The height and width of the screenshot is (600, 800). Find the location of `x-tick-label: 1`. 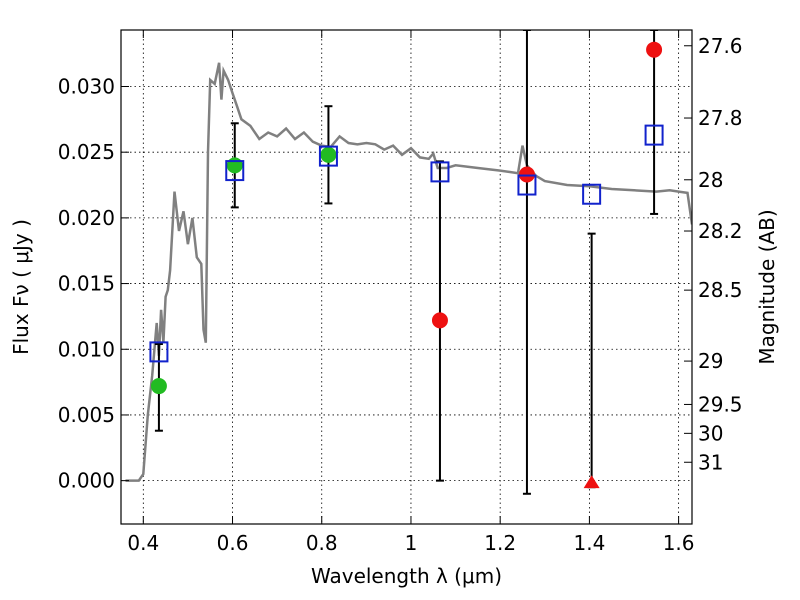

x-tick-label: 1 is located at coordinates (411, 543).